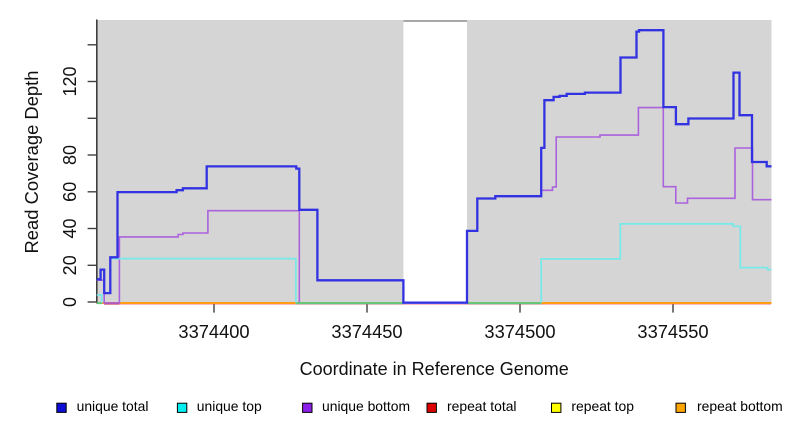  I want to click on svg-text: 40, so click(70, 228).